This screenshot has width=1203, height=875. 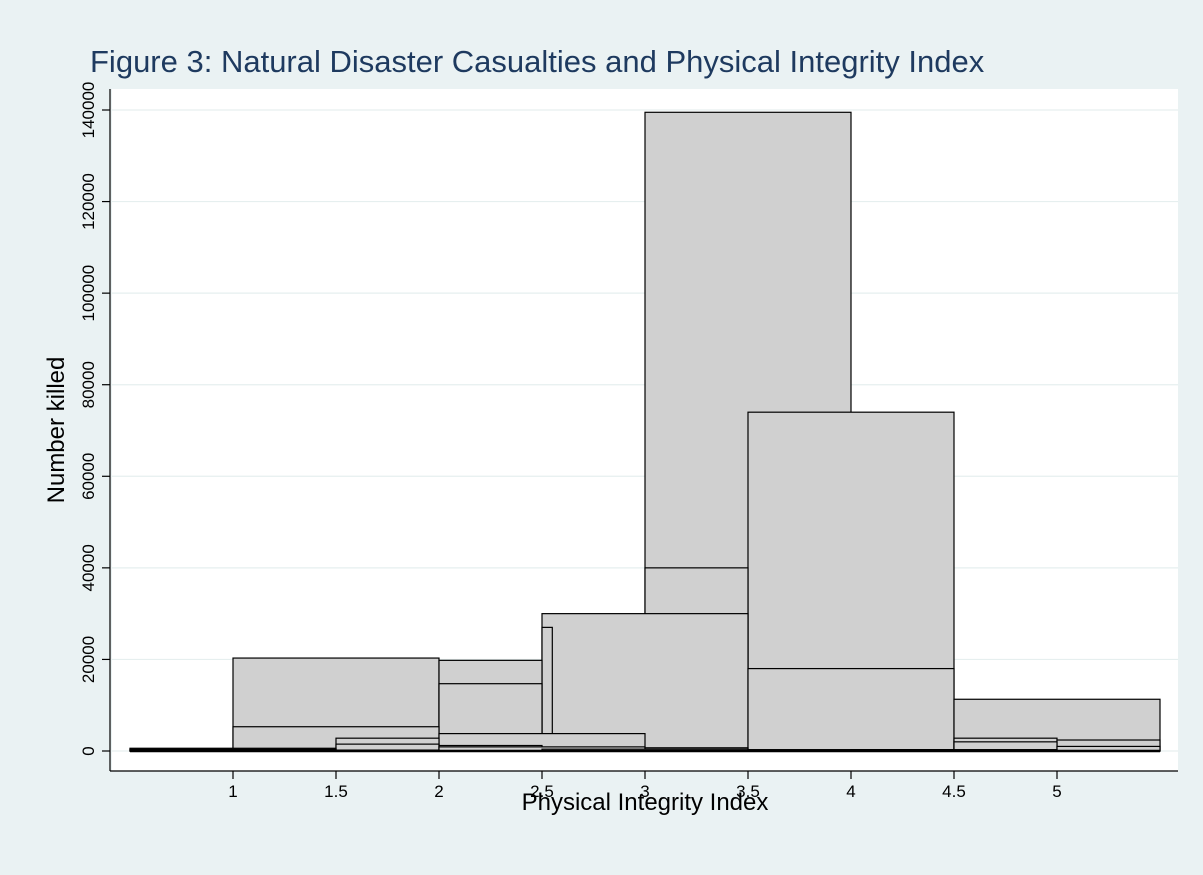 I want to click on x-axis-title: Physical Integrity Index, so click(x=645, y=802).